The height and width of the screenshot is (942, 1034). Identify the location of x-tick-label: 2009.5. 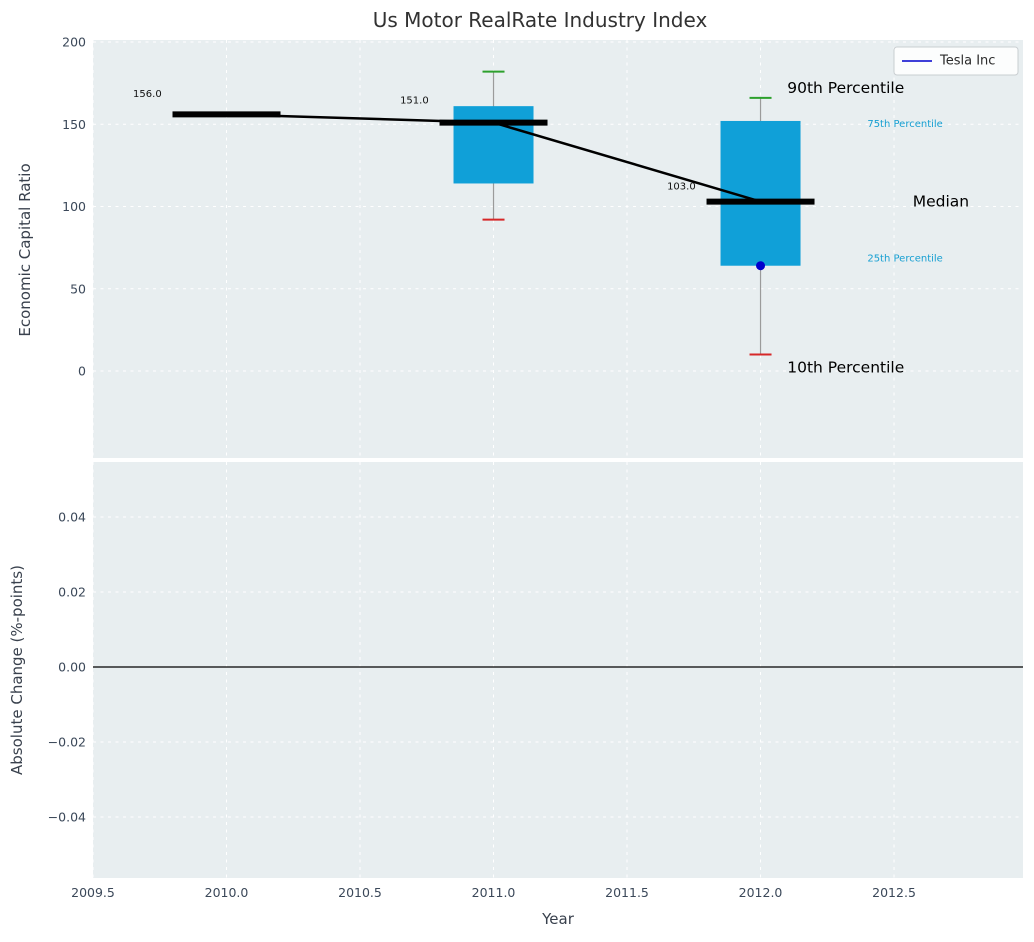
(93, 892).